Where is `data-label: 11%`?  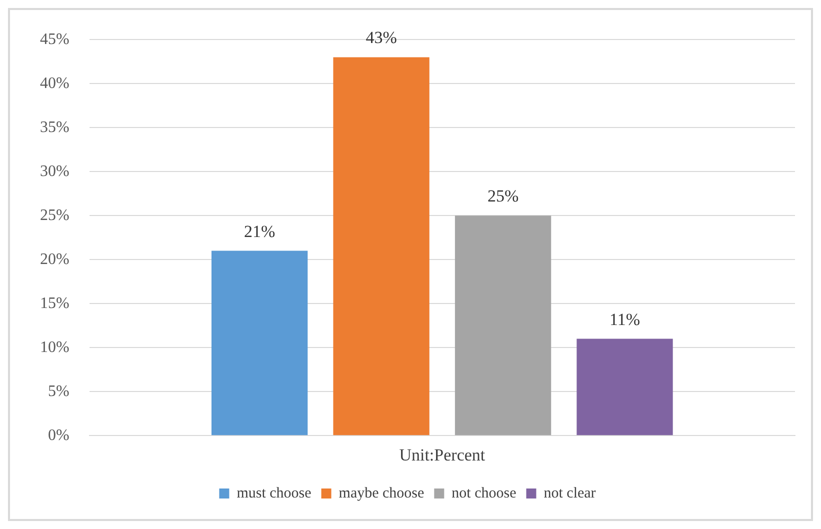
data-label: 11% is located at coordinates (624, 319).